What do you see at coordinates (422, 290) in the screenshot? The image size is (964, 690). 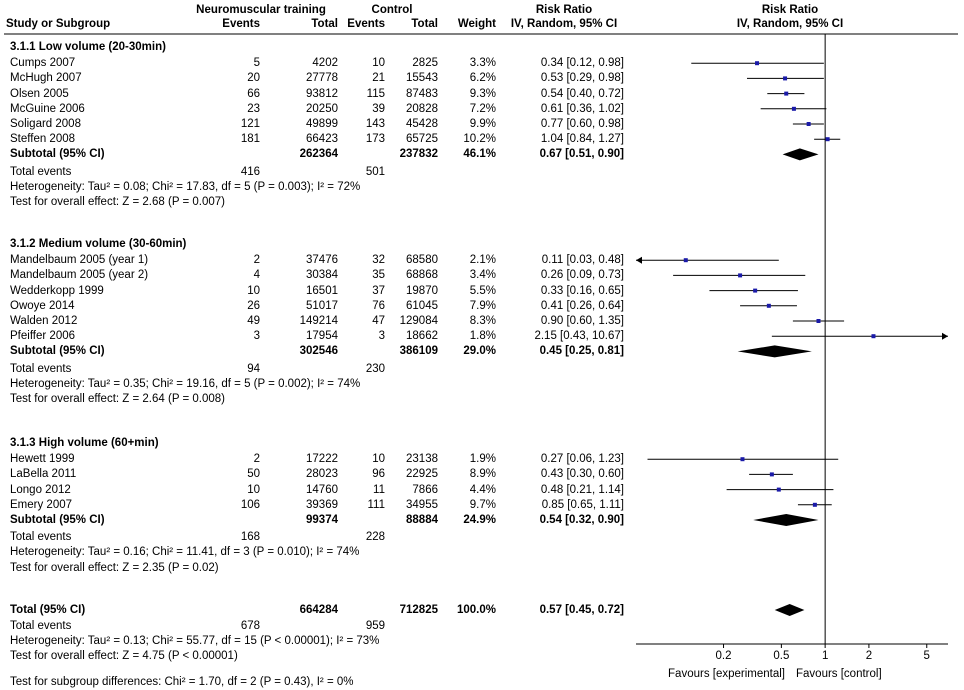 I see `study-total-ctrl: 19870` at bounding box center [422, 290].